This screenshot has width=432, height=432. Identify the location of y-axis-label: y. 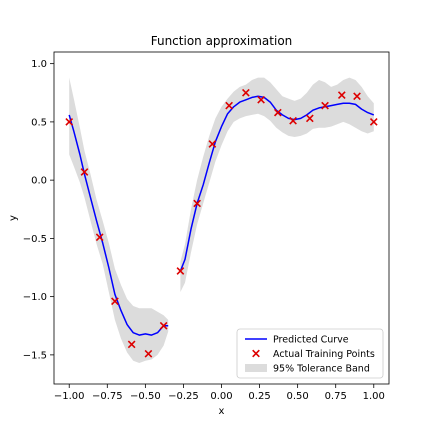
(13, 218).